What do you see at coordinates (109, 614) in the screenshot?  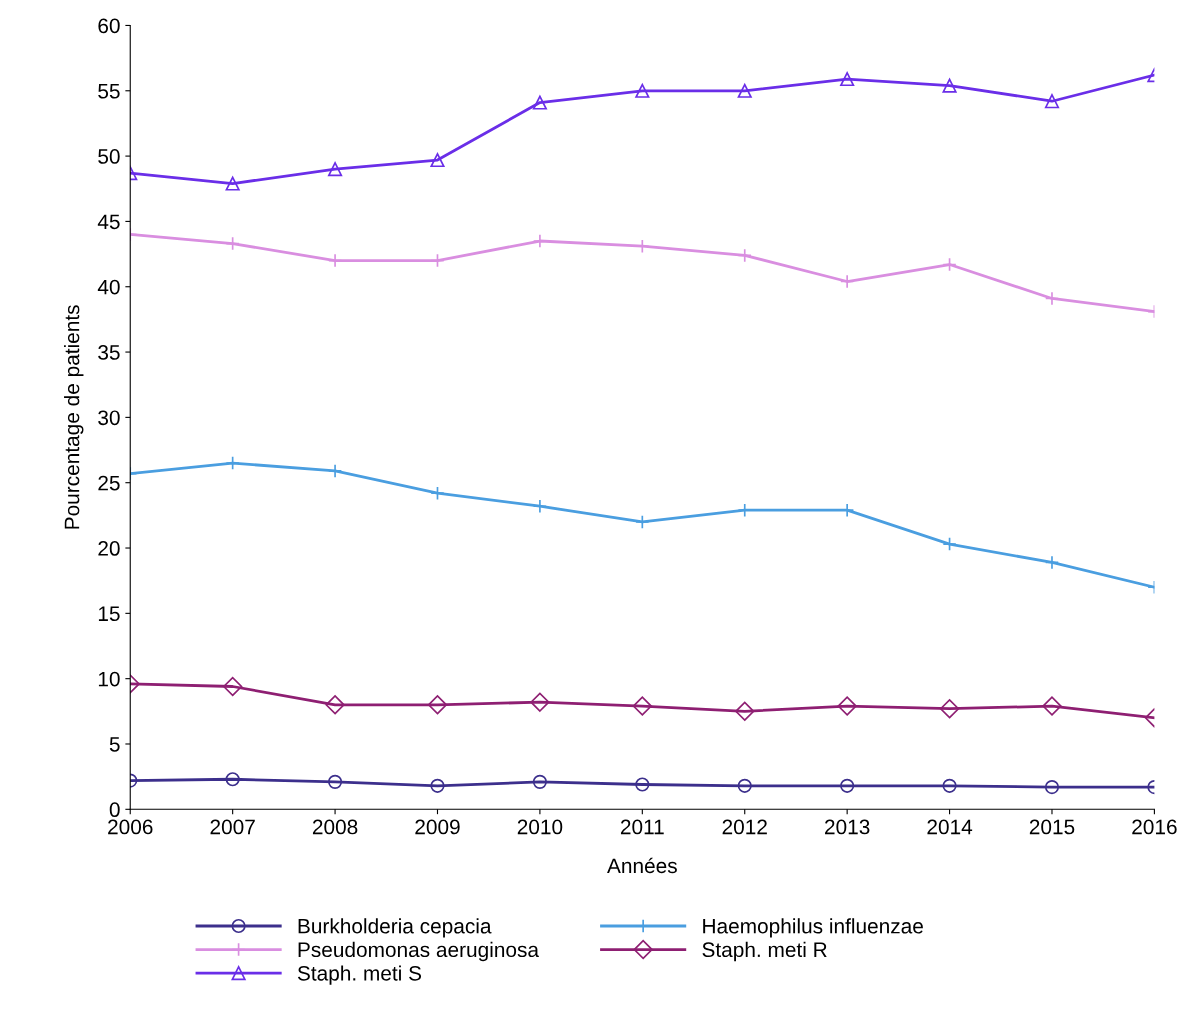 I see `y-tick-label: 15` at bounding box center [109, 614].